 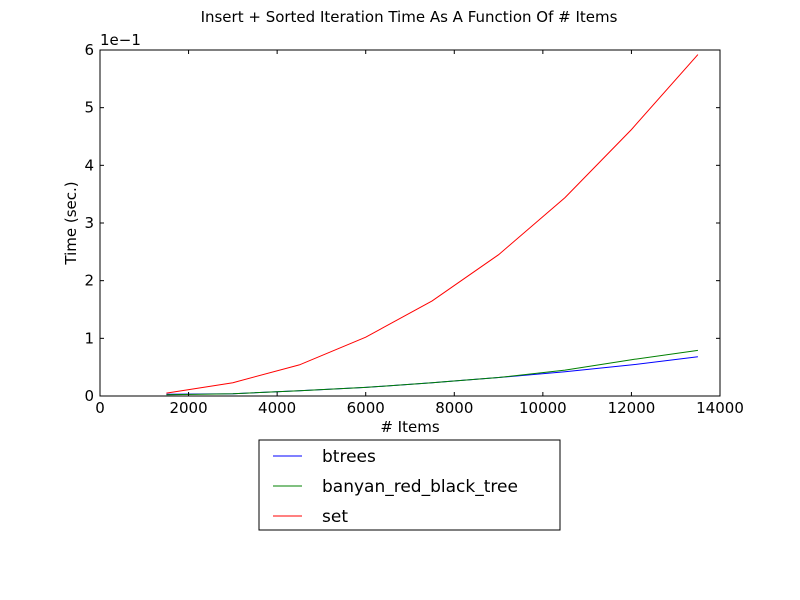 I want to click on x-tick-label: 10000, so click(x=543, y=408).